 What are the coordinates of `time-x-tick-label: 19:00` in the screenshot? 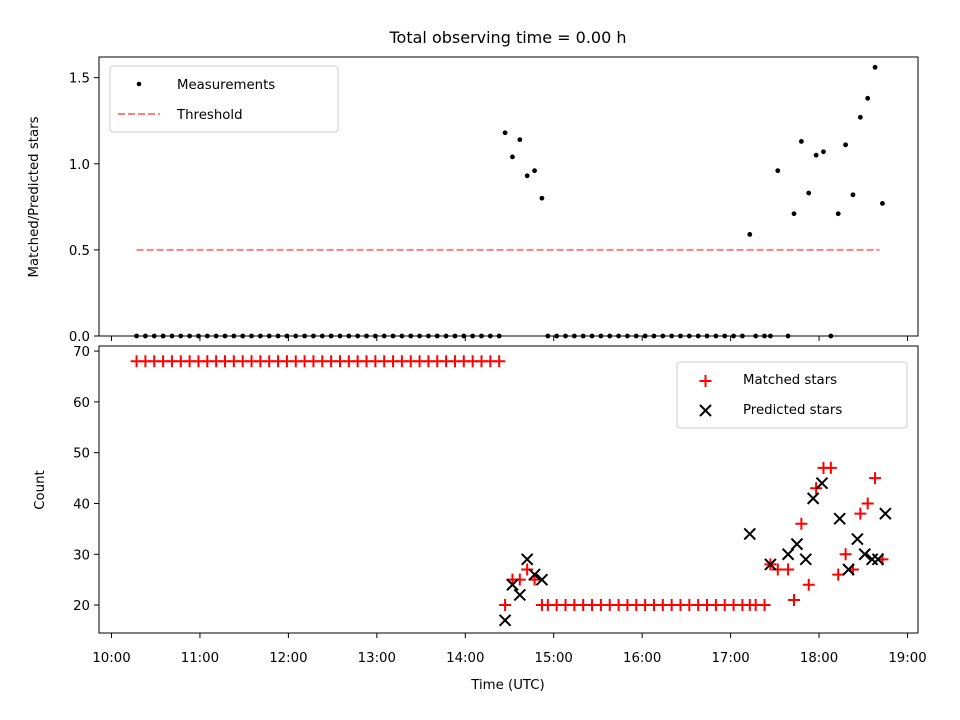 It's located at (907, 658).